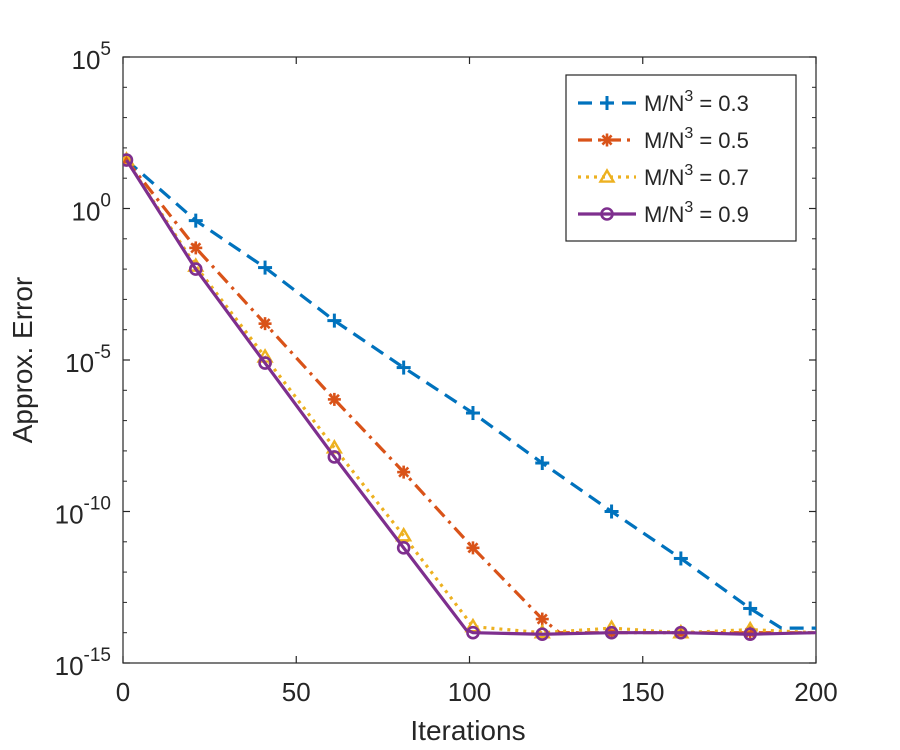 The image size is (900, 750). I want to click on y-tick-label-exponent: 5, so click(105, 49).